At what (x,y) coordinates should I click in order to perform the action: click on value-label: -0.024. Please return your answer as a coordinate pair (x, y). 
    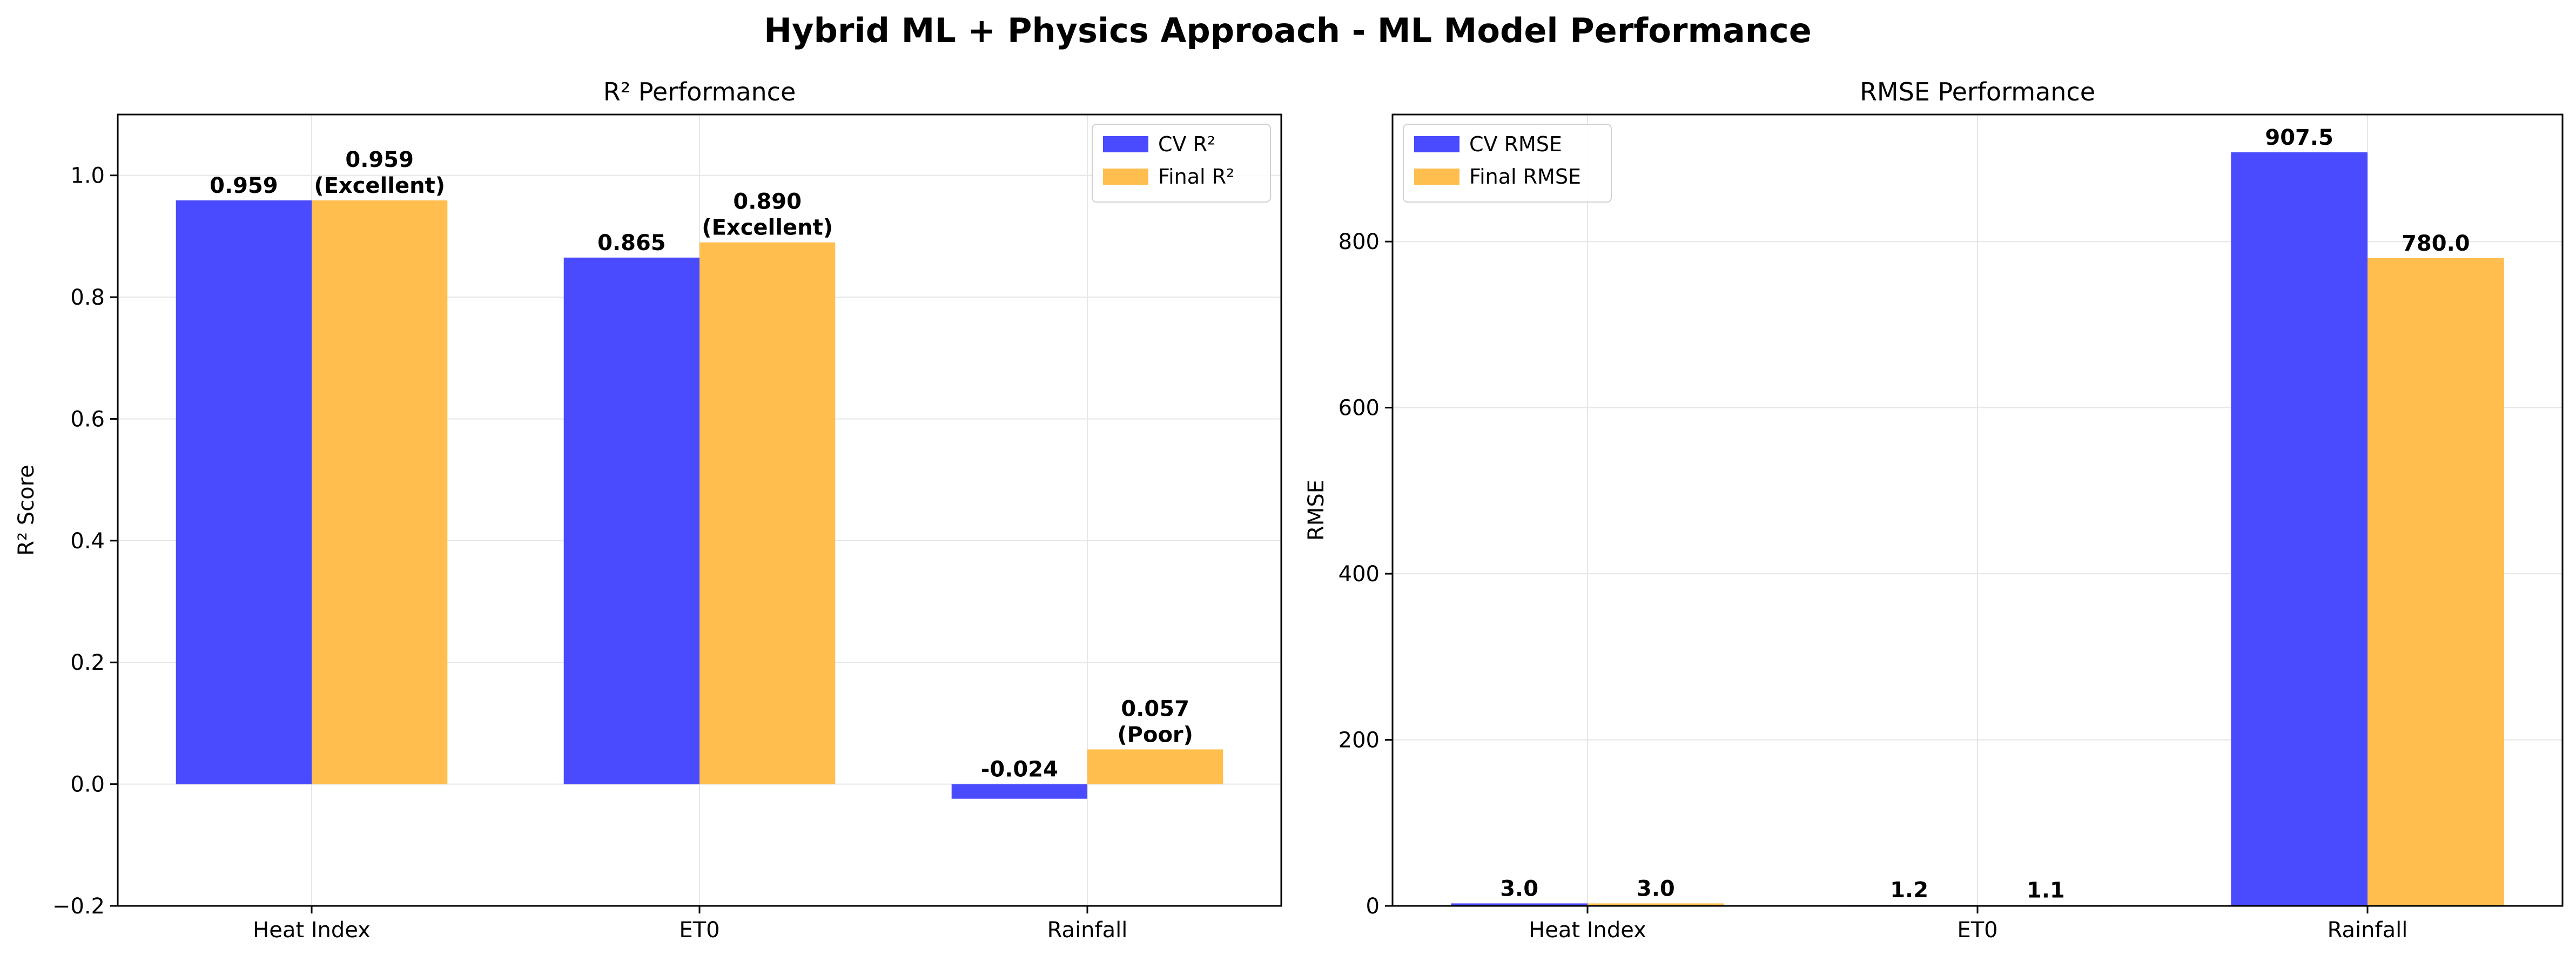
    Looking at the image, I should click on (1019, 769).